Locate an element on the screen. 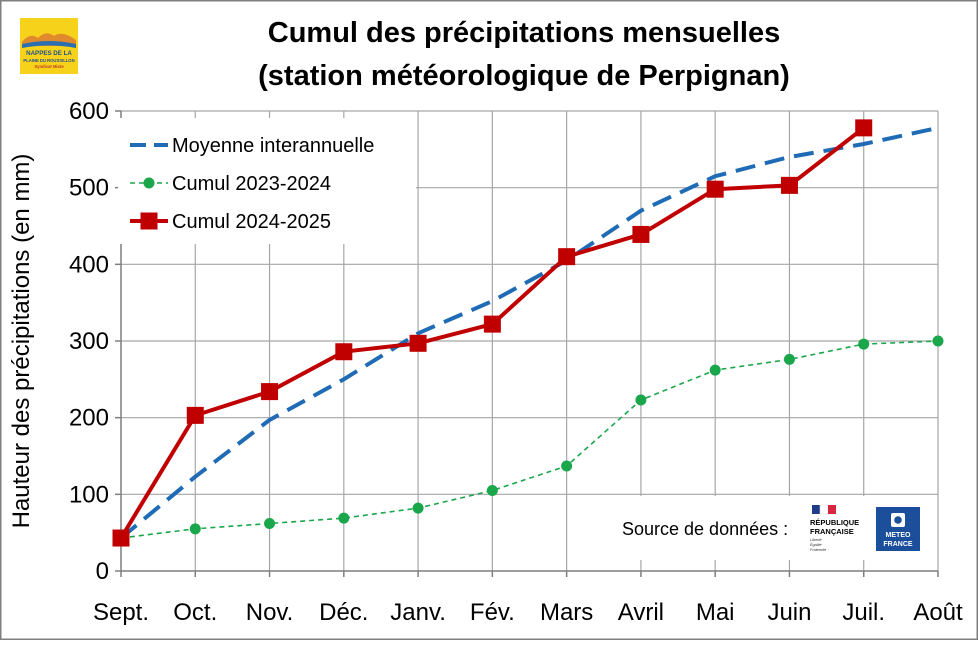 The height and width of the screenshot is (645, 978). meteo-france-logo: METEO FRANCE is located at coordinates (898, 529).